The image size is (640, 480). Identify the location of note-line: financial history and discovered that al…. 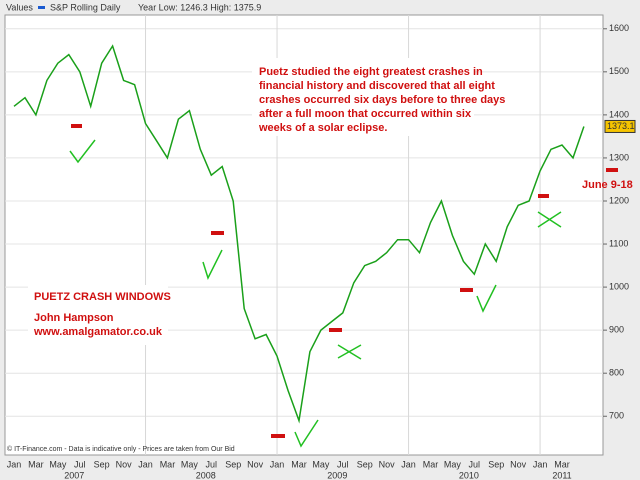
(377, 86).